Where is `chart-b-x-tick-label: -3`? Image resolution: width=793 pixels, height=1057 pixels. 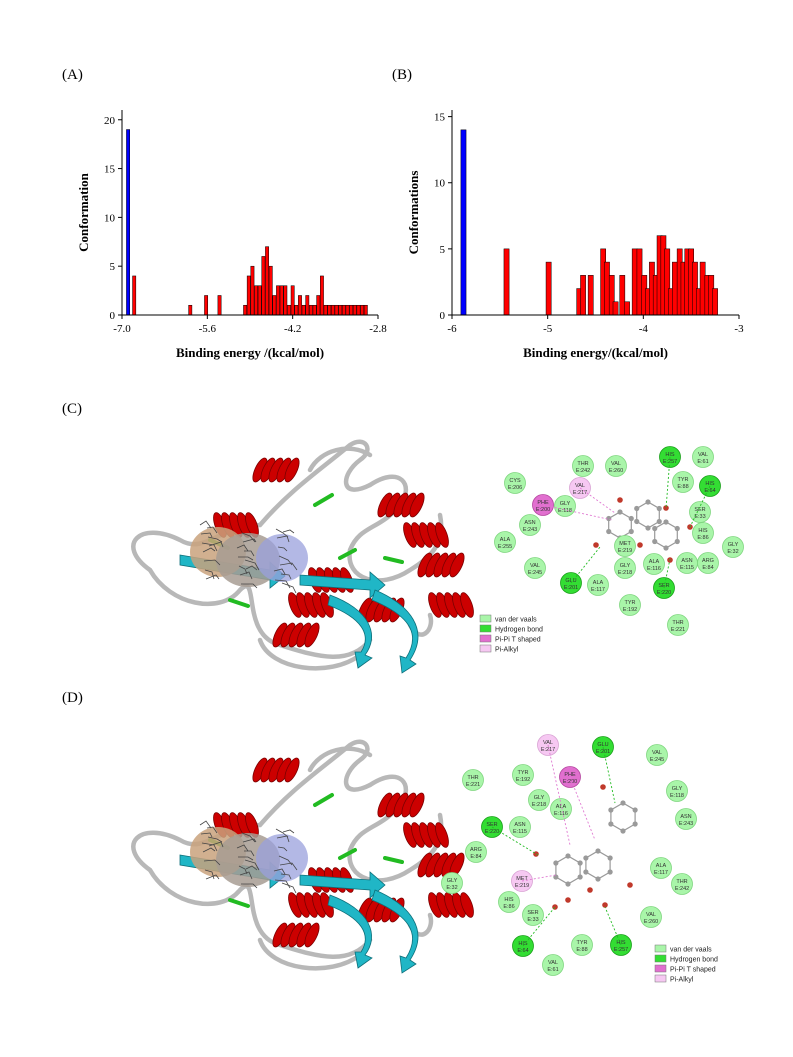 chart-b-x-tick-label: -3 is located at coordinates (739, 329).